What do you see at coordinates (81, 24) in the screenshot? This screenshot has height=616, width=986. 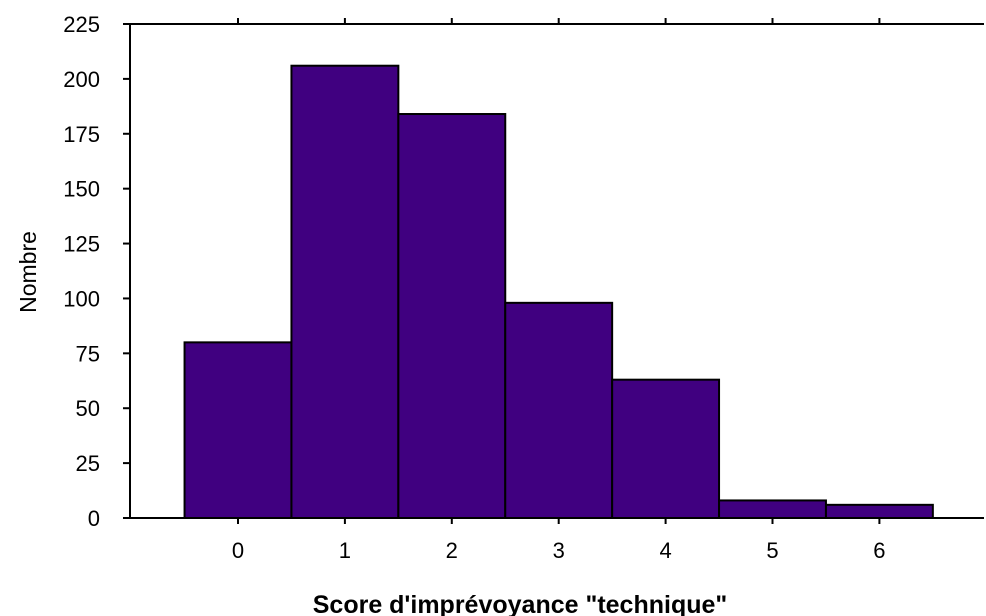 I see `y-tick-label-225: 225` at bounding box center [81, 24].